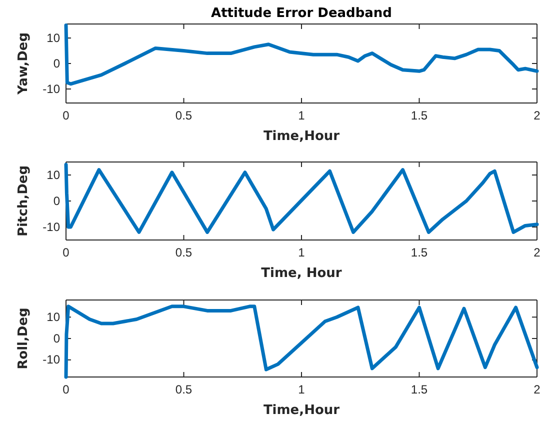 Image resolution: width=543 pixels, height=427 pixels. I want to click on x-axis-title: Time, Hour, so click(301, 273).